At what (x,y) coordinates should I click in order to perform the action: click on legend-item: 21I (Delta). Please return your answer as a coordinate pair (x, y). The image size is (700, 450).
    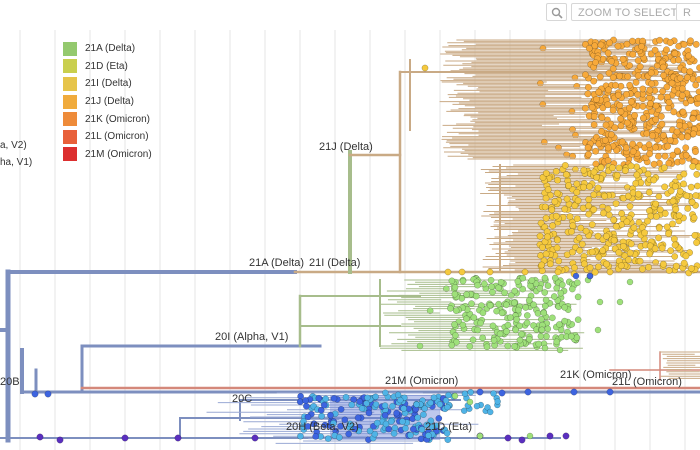
    Looking at the image, I should click on (107, 84).